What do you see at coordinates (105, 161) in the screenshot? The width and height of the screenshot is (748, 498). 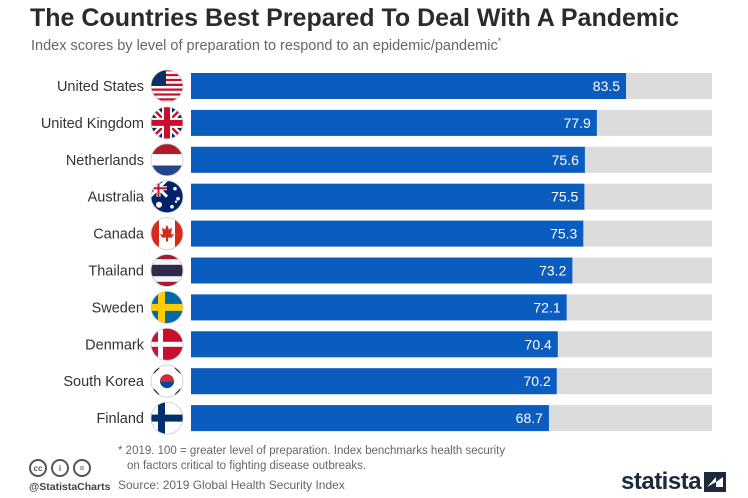 I see `category-label: Netherlands` at bounding box center [105, 161].